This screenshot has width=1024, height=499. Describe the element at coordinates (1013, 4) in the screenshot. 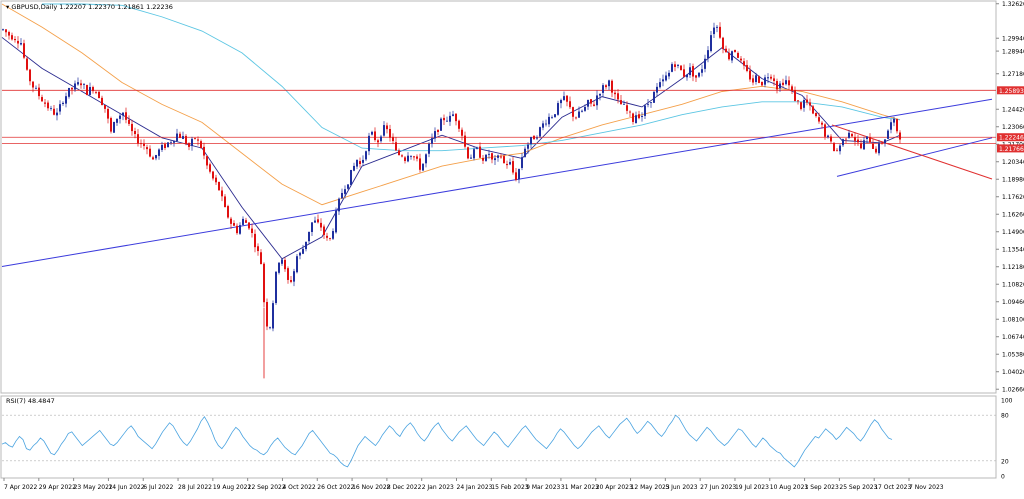

I see `y-tick-label: 1.32620` at that location.